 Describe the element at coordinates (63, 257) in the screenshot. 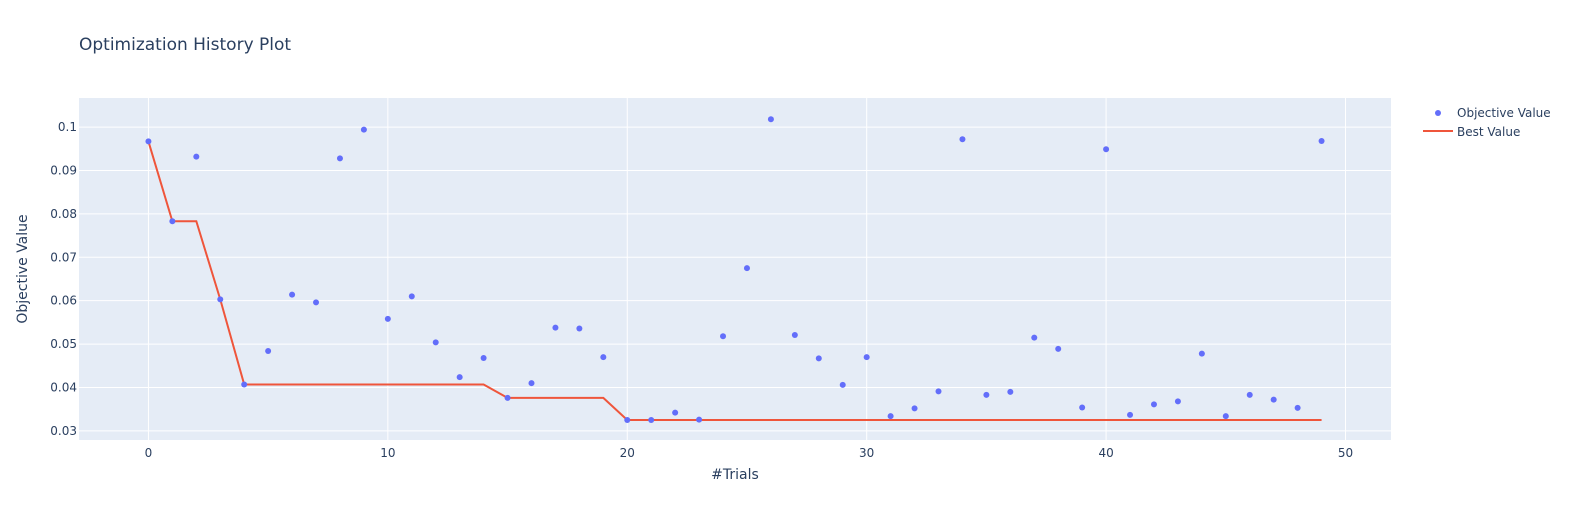

I see `y-tick-label: 0.07` at that location.